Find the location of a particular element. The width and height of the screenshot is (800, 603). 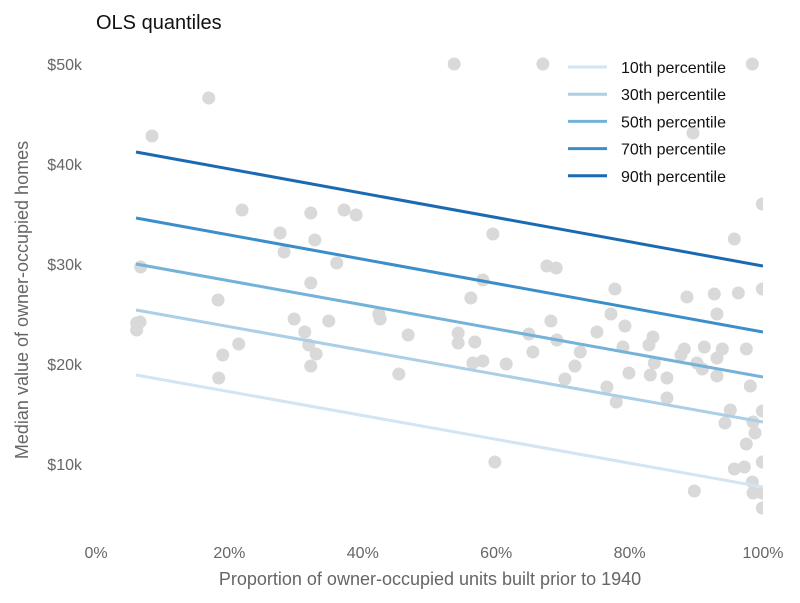

y-tick-label: $10k is located at coordinates (65, 465).